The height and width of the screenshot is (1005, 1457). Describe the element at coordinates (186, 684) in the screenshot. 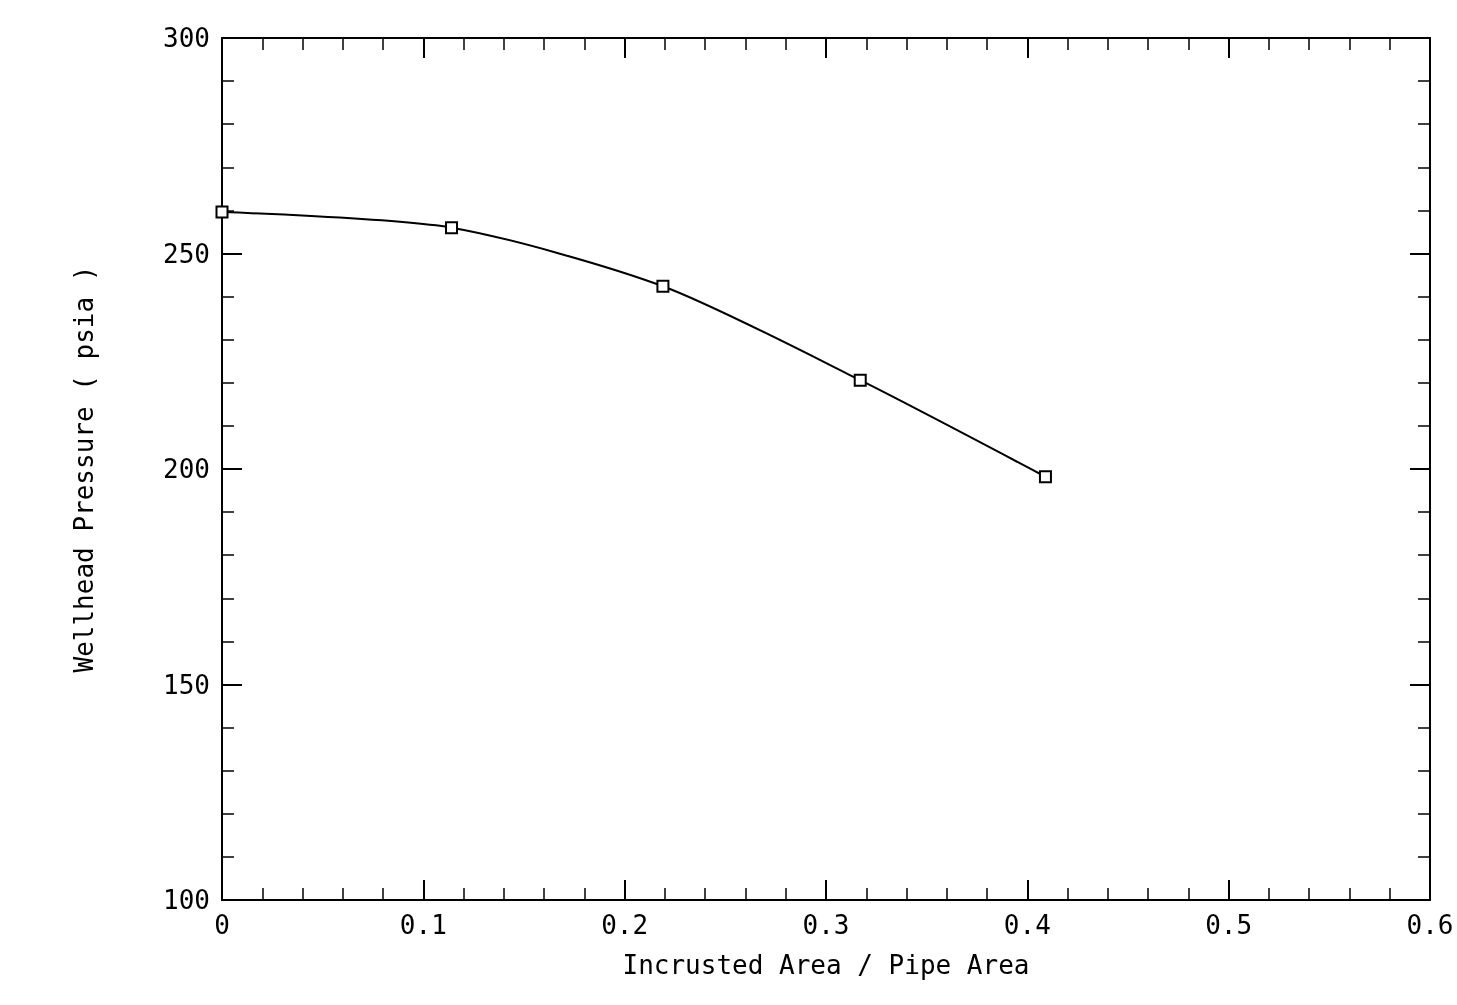

I see `y-tick-label: 150` at that location.